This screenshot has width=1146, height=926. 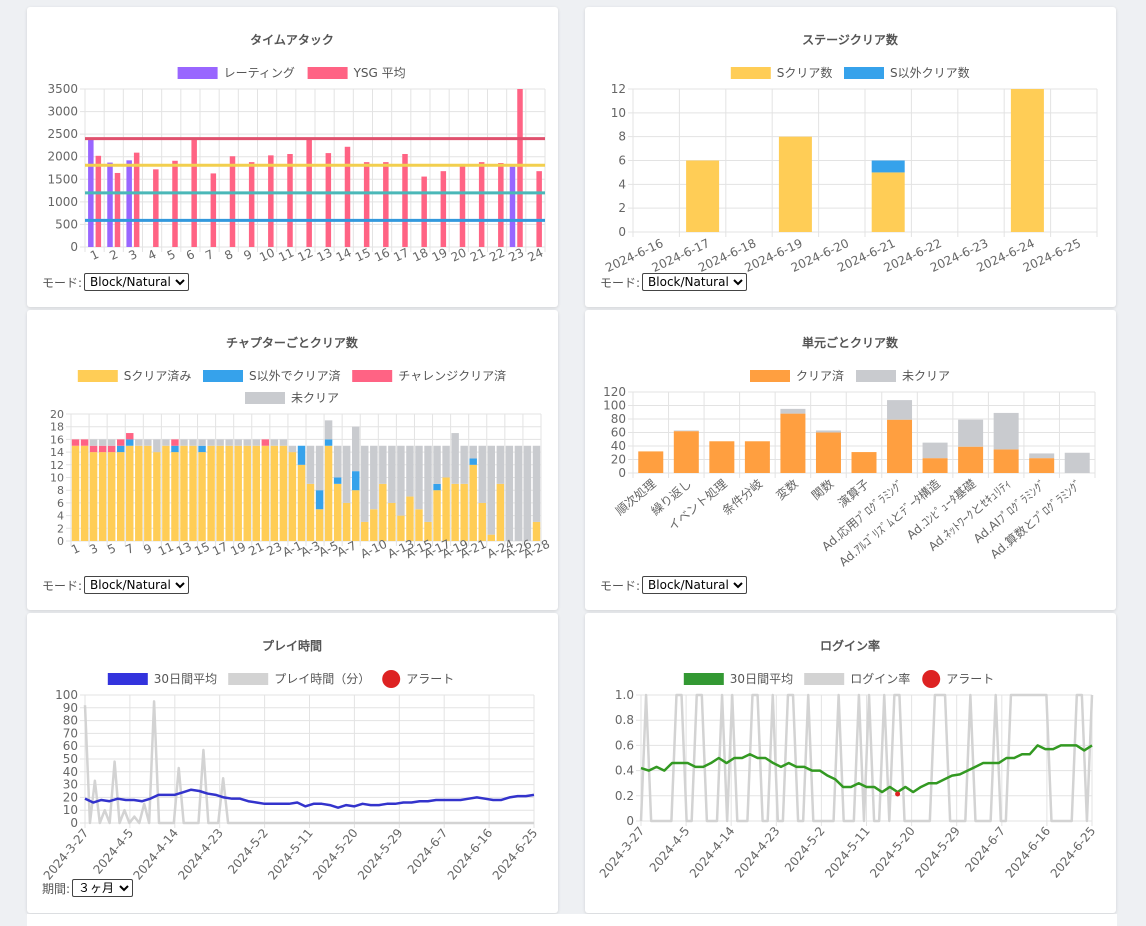 I want to click on x-tick-label: 2024-6-25, so click(x=1073, y=852).